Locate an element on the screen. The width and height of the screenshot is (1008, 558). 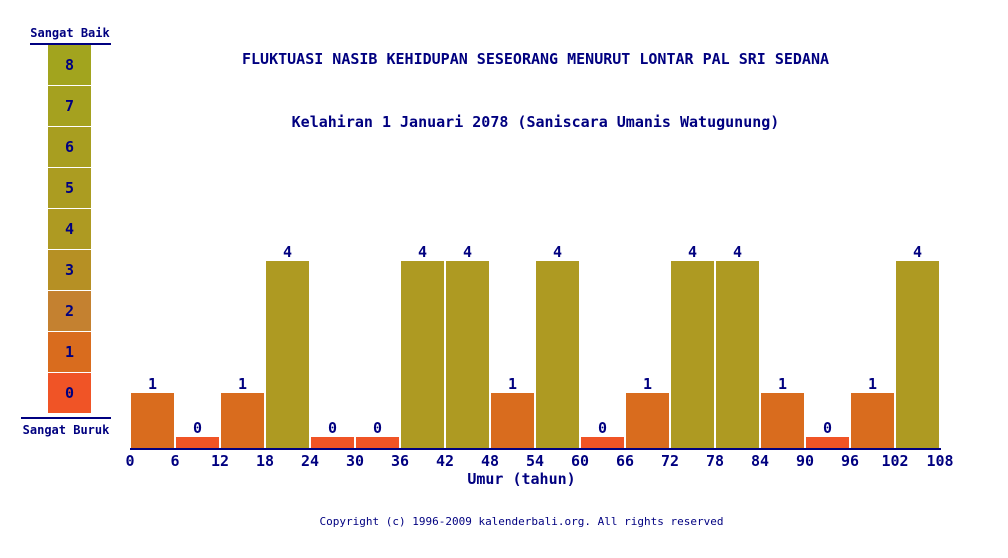
legend-top-label: Sangat Baik is located at coordinates (70, 33).